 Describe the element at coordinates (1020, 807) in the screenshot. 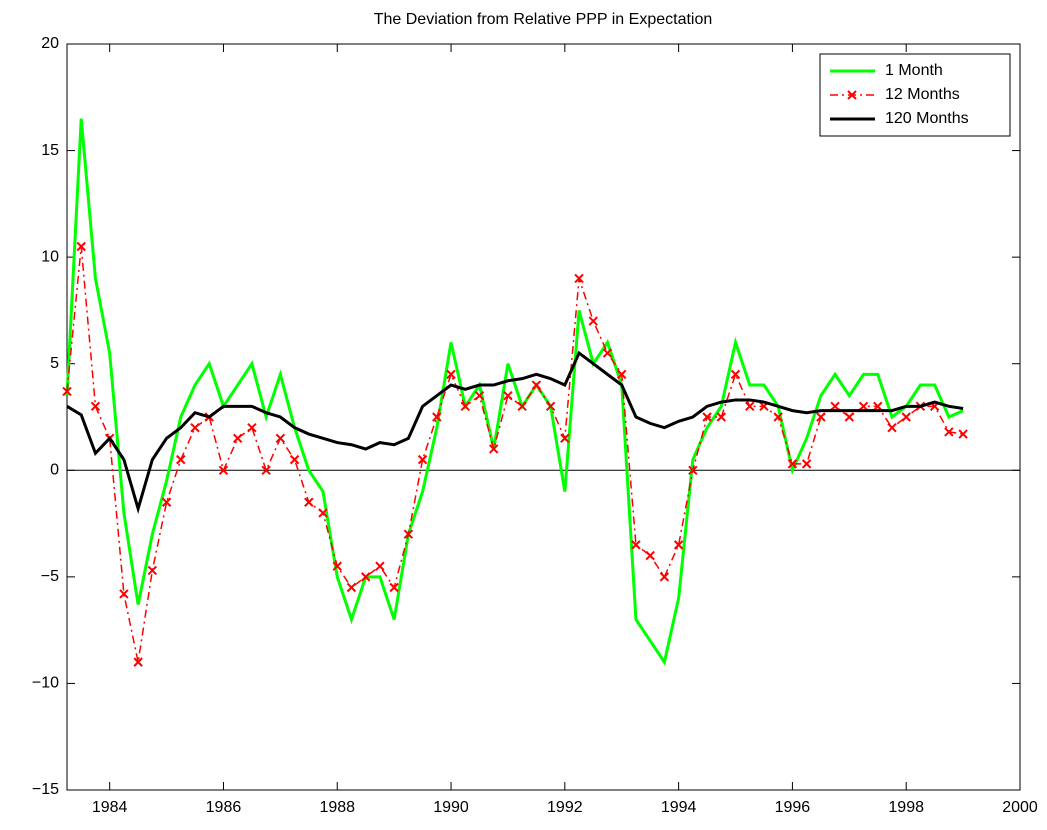

I see `x-tick-label: 2000` at that location.